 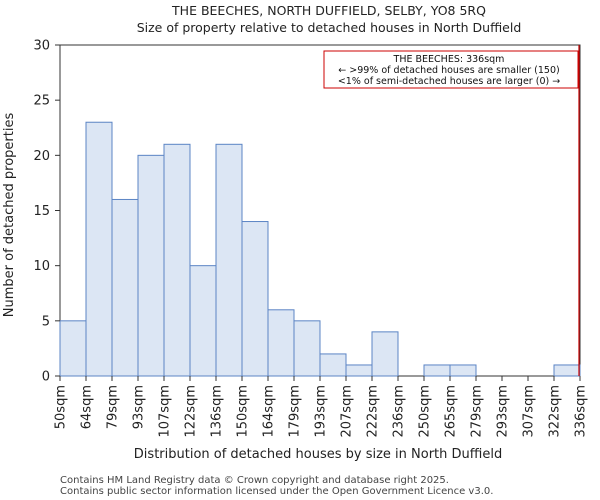 I want to click on y-tick-label: 30, so click(x=41, y=46).